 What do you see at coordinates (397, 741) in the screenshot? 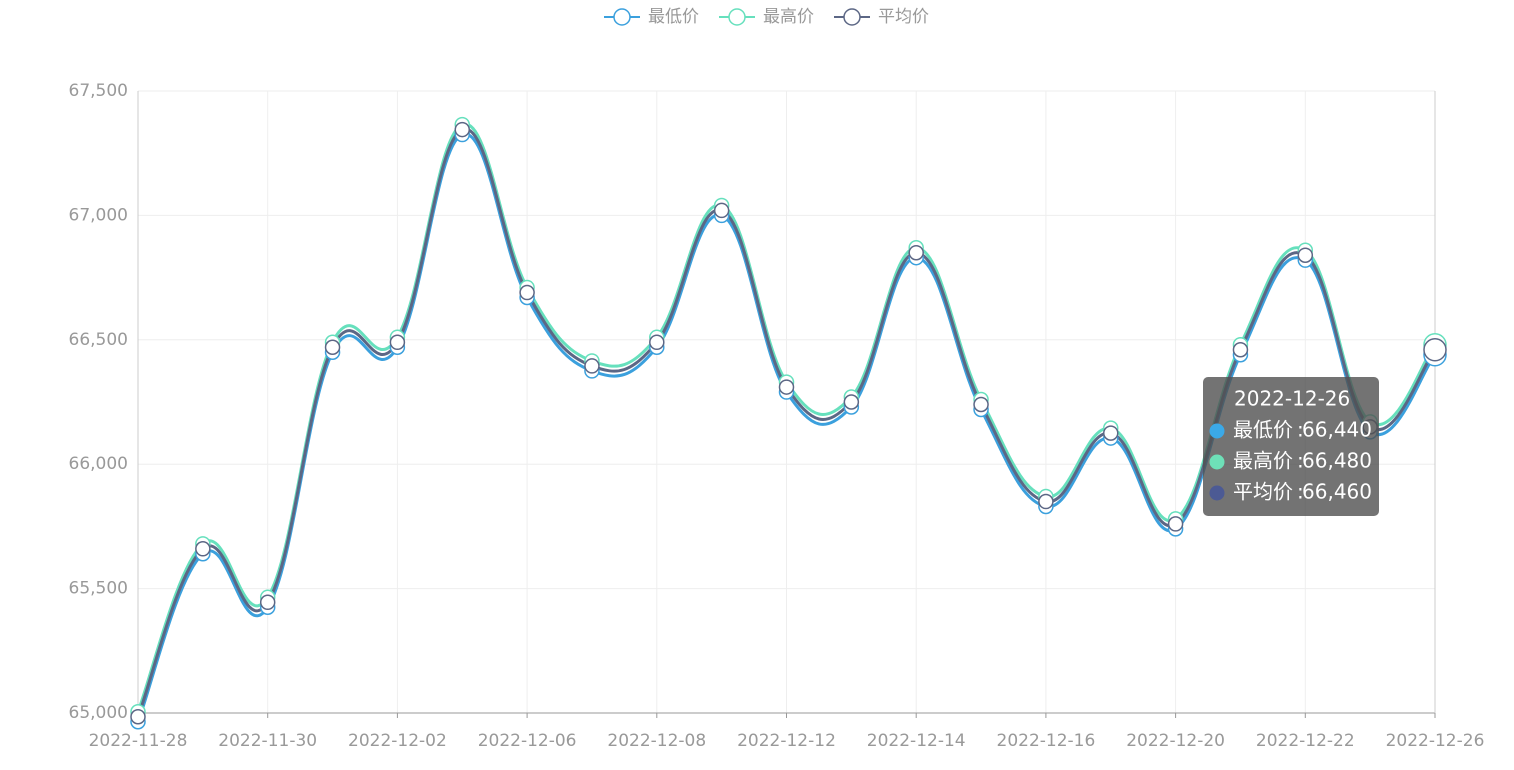
I see `x-tick-label: 2022-12-02` at bounding box center [397, 741].